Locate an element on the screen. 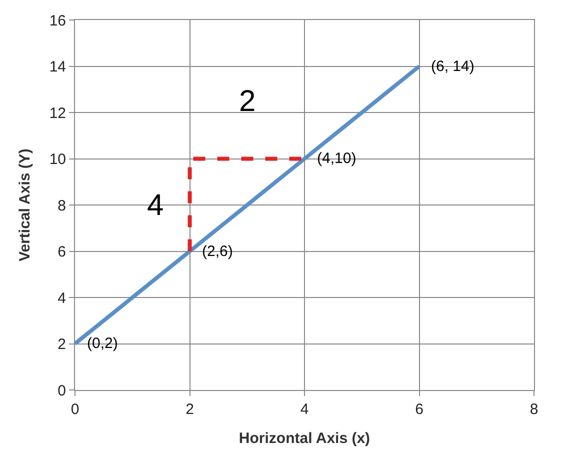 The width and height of the screenshot is (564, 460). y-tick-label: 14 is located at coordinates (57, 67).